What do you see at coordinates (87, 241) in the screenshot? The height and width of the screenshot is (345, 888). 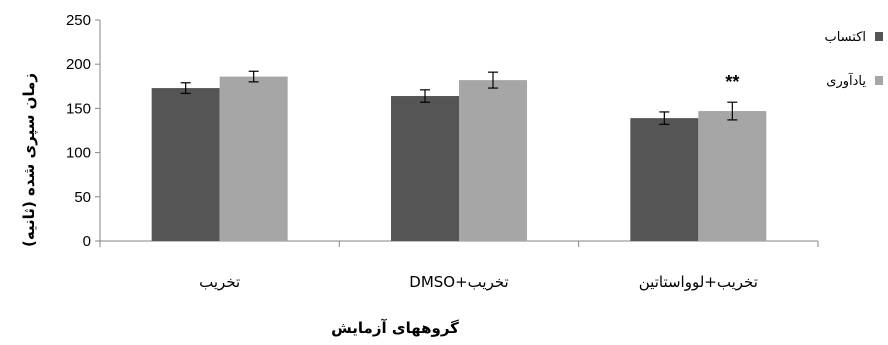 I see `y-tick-label: 0` at bounding box center [87, 241].